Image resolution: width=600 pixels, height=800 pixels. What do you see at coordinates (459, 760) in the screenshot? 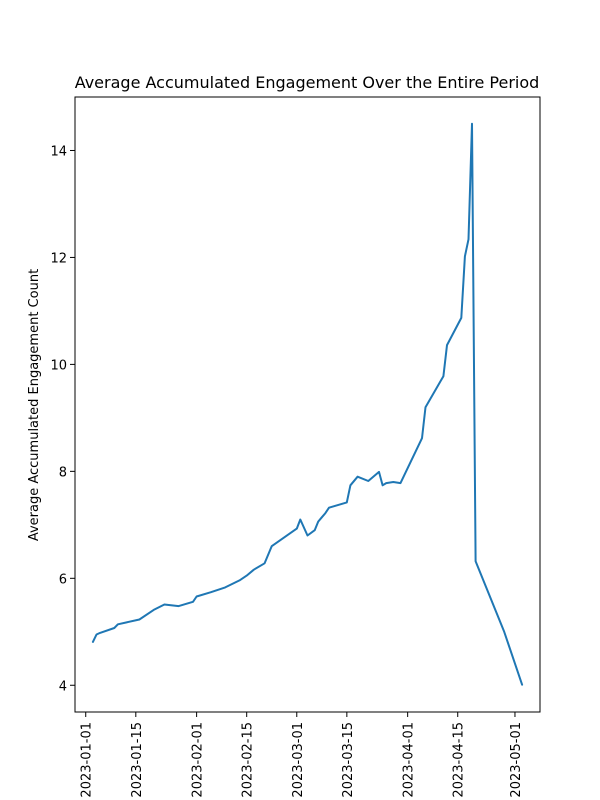
I see `x-tick-label: 2023-04-15` at bounding box center [459, 760].